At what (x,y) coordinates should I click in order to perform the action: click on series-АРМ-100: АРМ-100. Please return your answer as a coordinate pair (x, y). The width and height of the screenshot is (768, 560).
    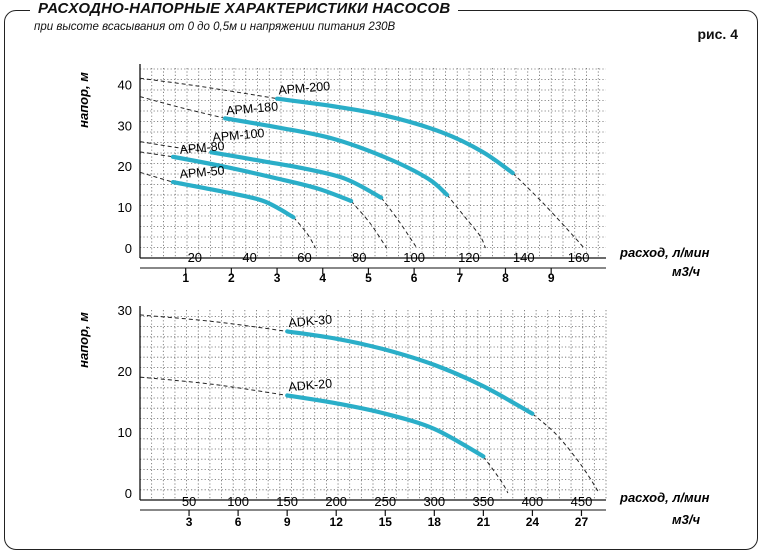
    Looking at the image, I should click on (278, 187).